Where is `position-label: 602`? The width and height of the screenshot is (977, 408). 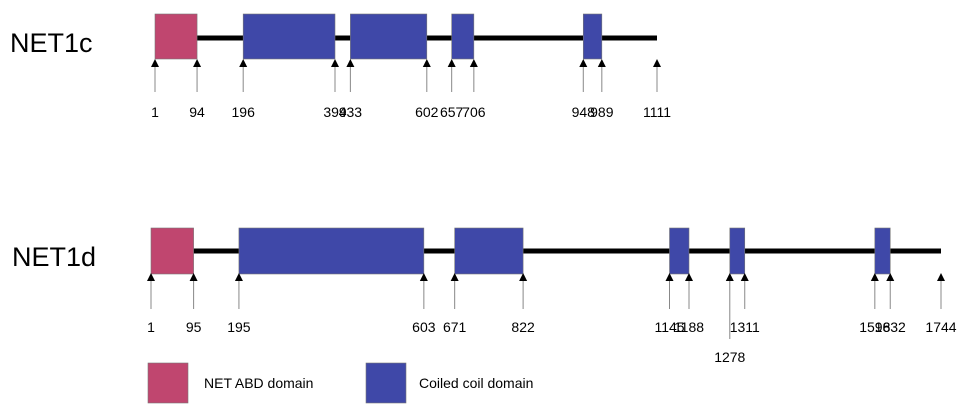
position-label: 602 is located at coordinates (427, 112).